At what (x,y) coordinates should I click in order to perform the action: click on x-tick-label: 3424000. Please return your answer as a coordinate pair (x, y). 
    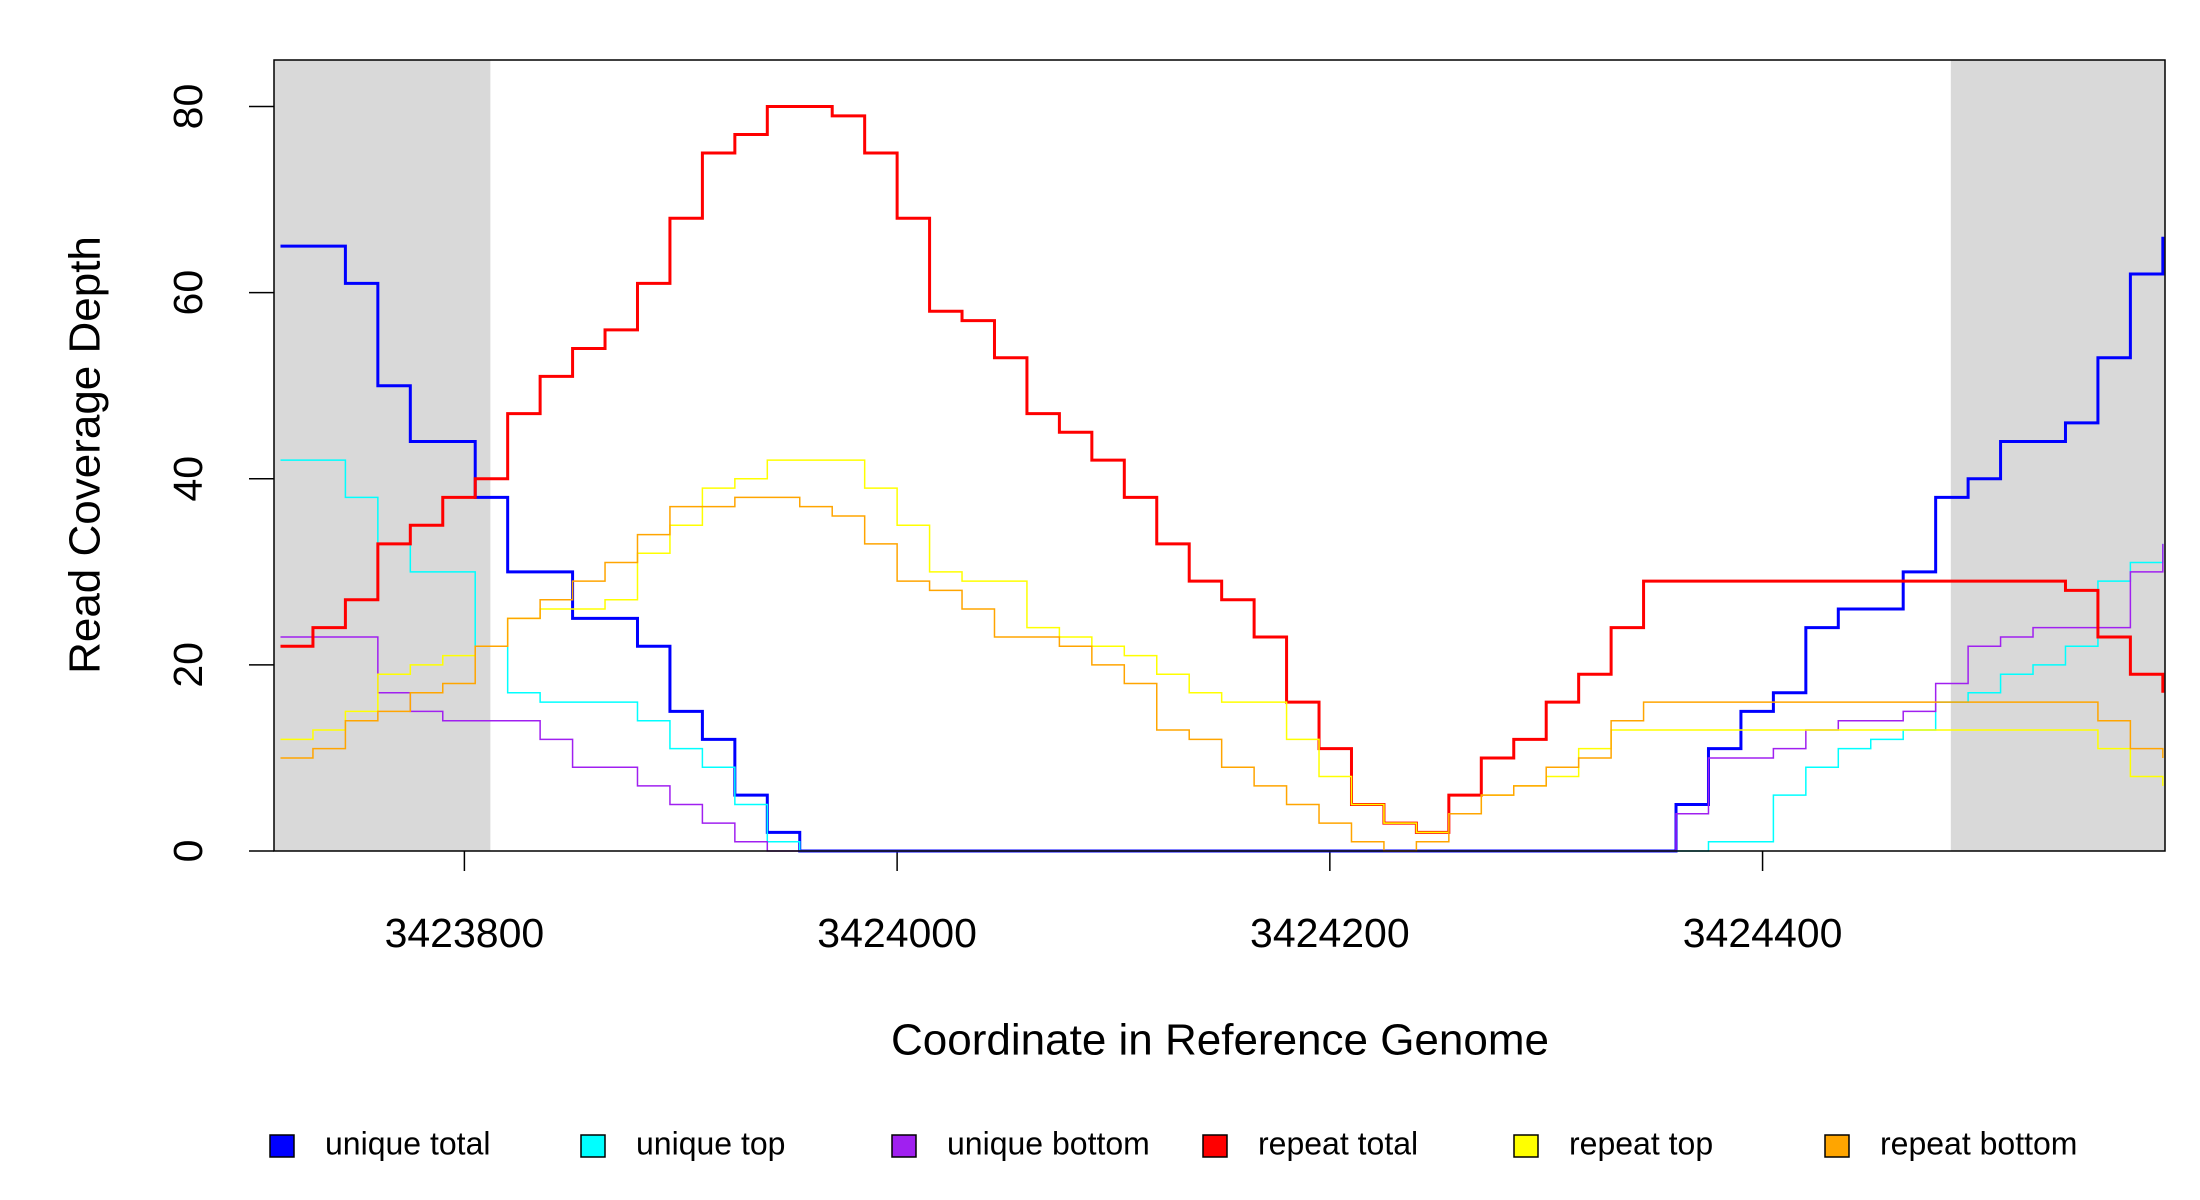
    Looking at the image, I should click on (897, 933).